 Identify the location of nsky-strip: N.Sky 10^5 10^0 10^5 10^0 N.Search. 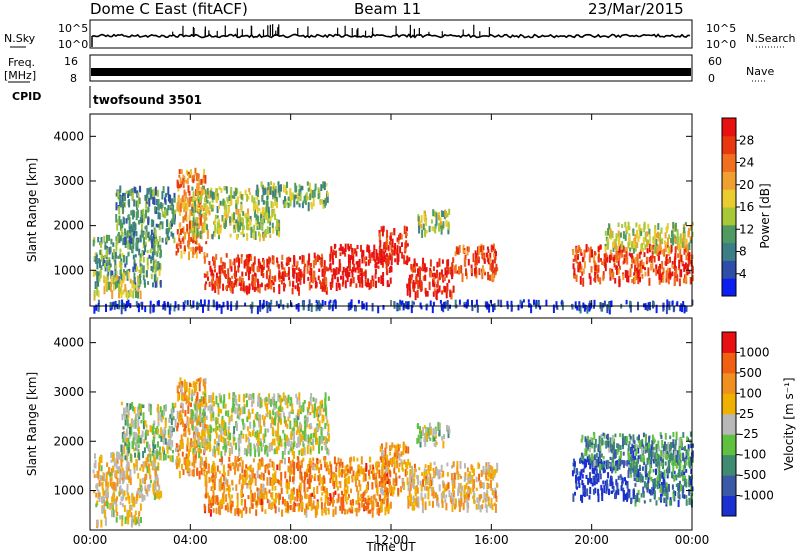
(400, 35).